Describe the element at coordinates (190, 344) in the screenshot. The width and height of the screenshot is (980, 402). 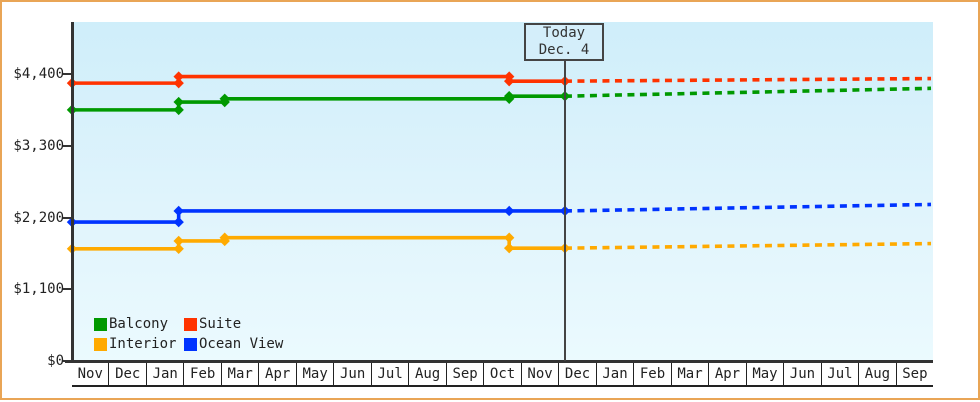
I see `ocean-view-swatch-icon` at that location.